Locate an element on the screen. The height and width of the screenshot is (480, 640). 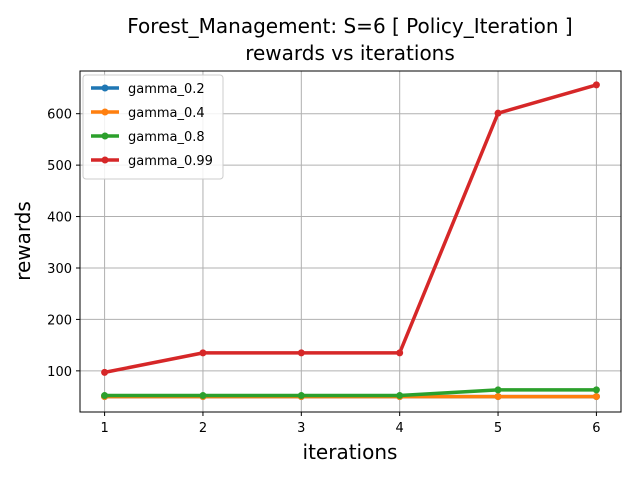
x-tick-label: 2 is located at coordinates (203, 428).